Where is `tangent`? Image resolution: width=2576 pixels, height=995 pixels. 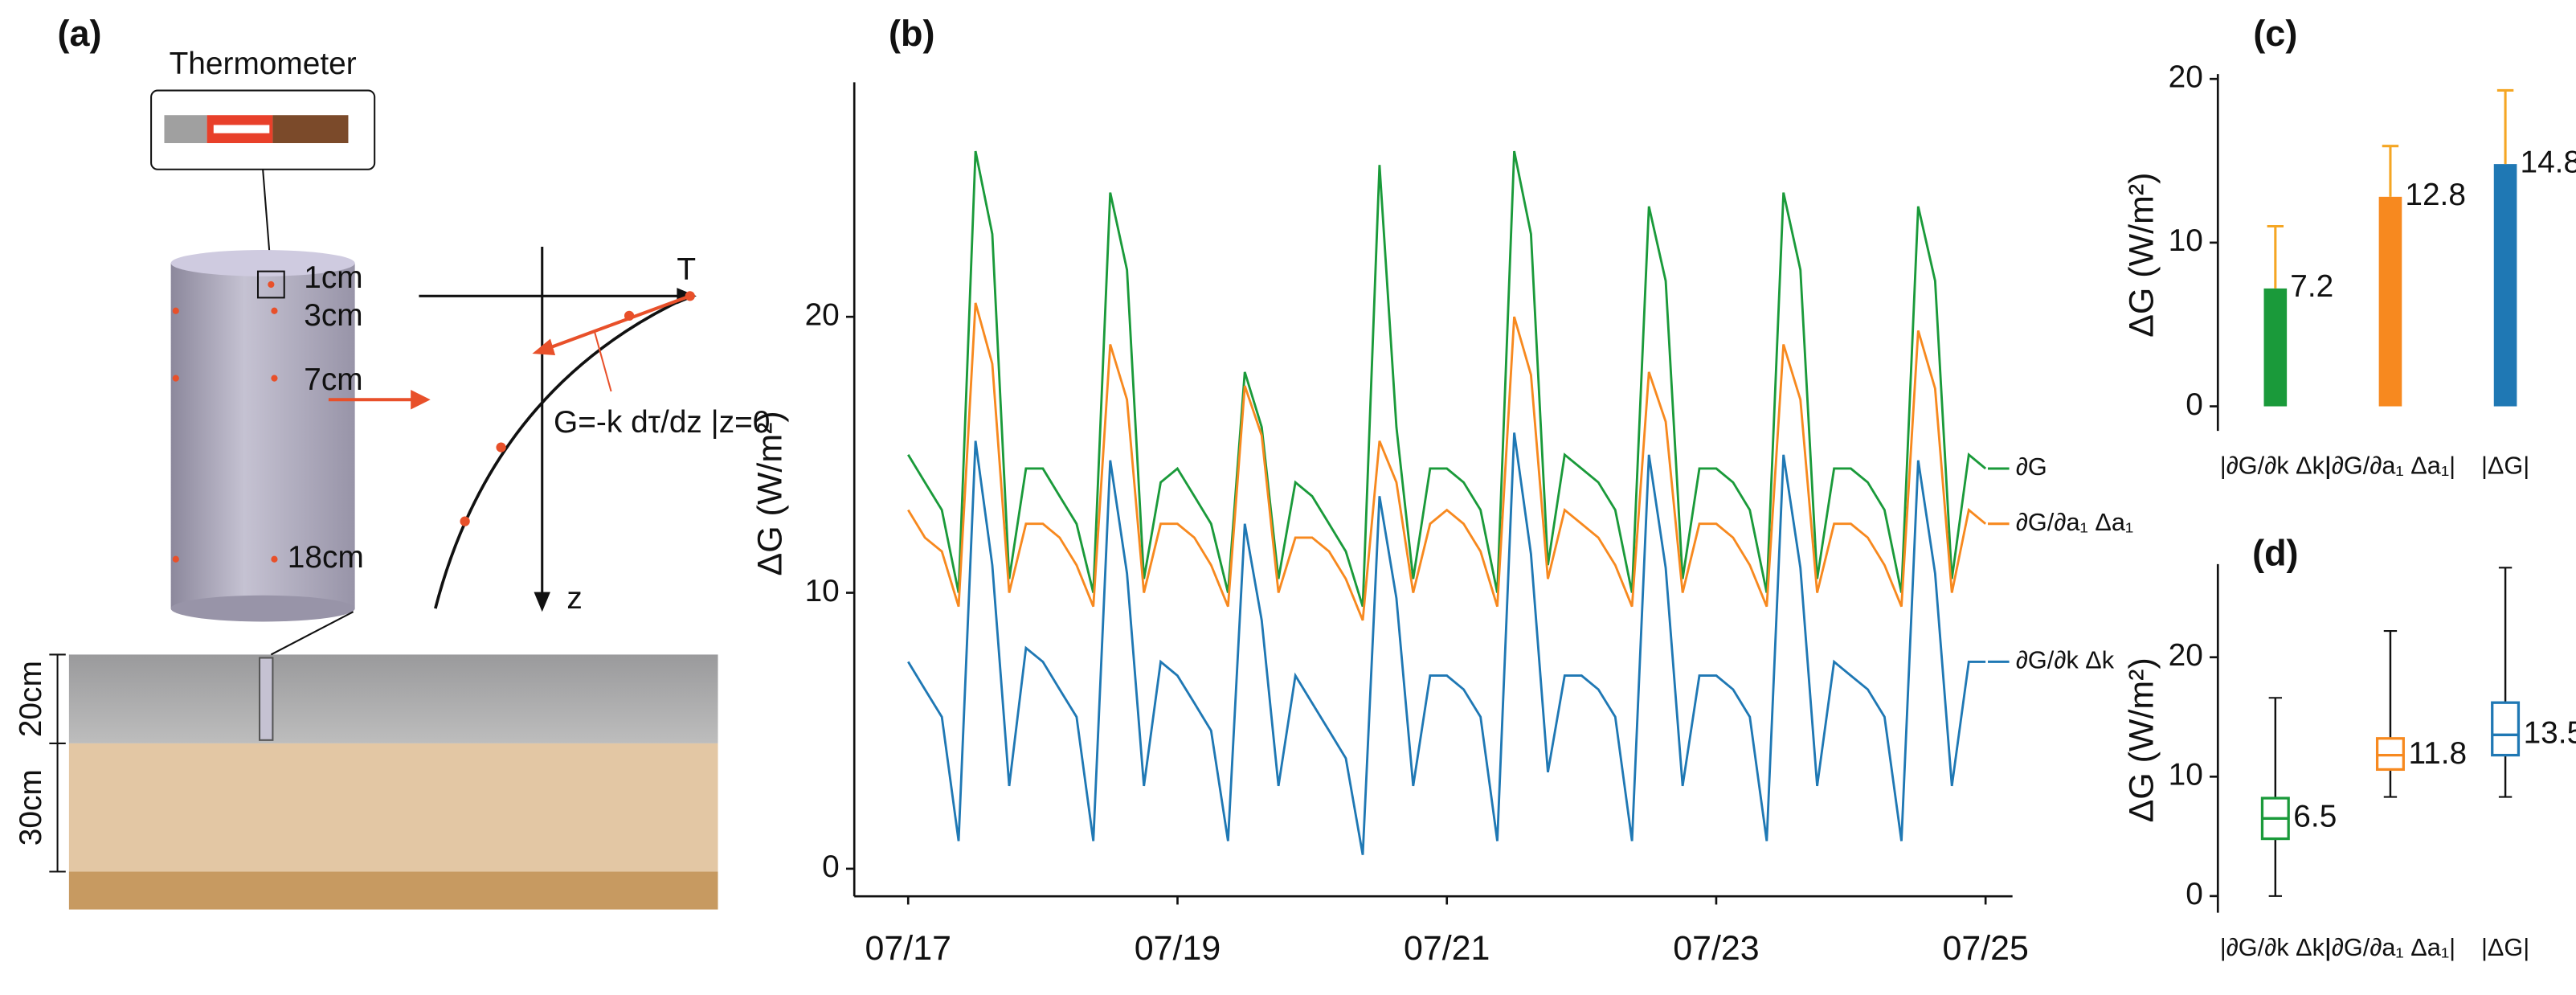 tangent is located at coordinates (618, 322).